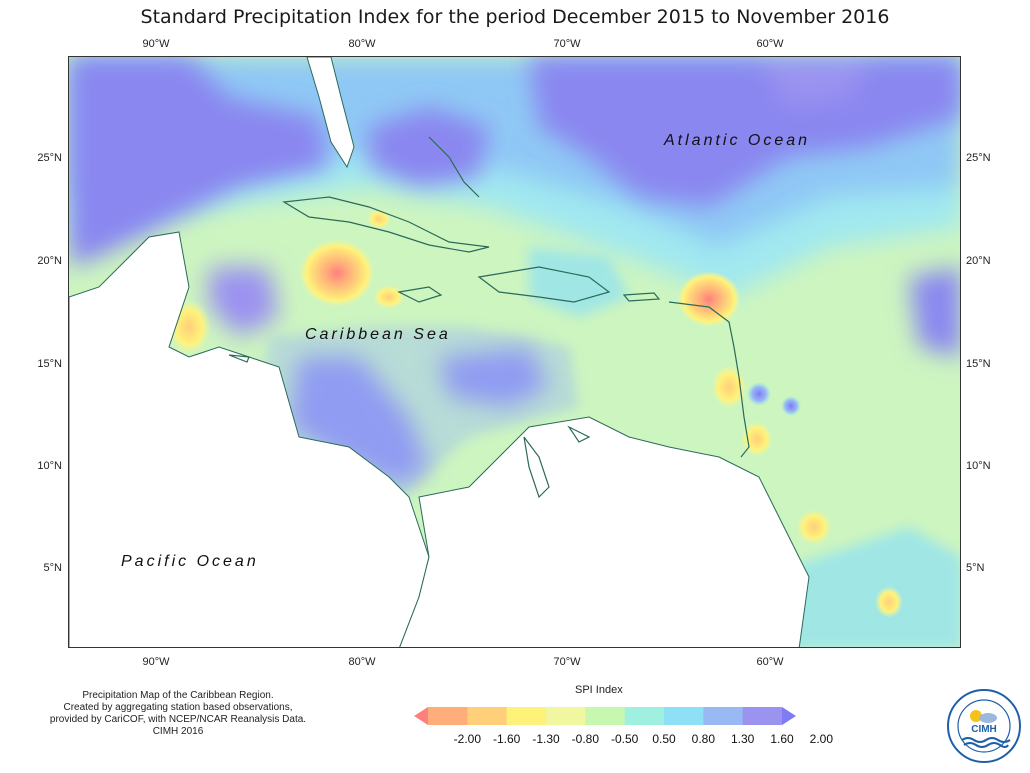 The height and width of the screenshot is (773, 1030). Describe the element at coordinates (52, 568) in the screenshot. I see `lat-tick-left-5n: 5°N` at that location.